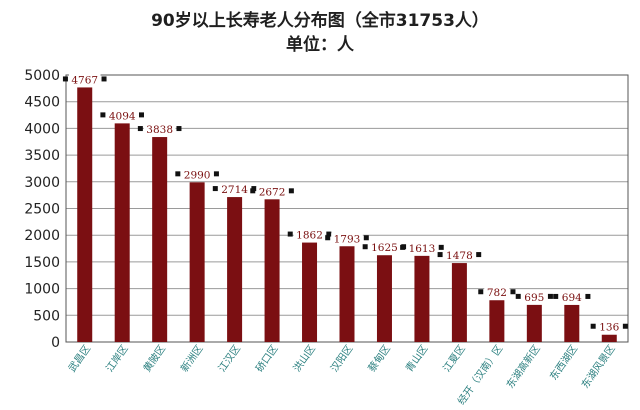 This screenshot has height=410, width=640. I want to click on data-label: 4094, so click(122, 116).